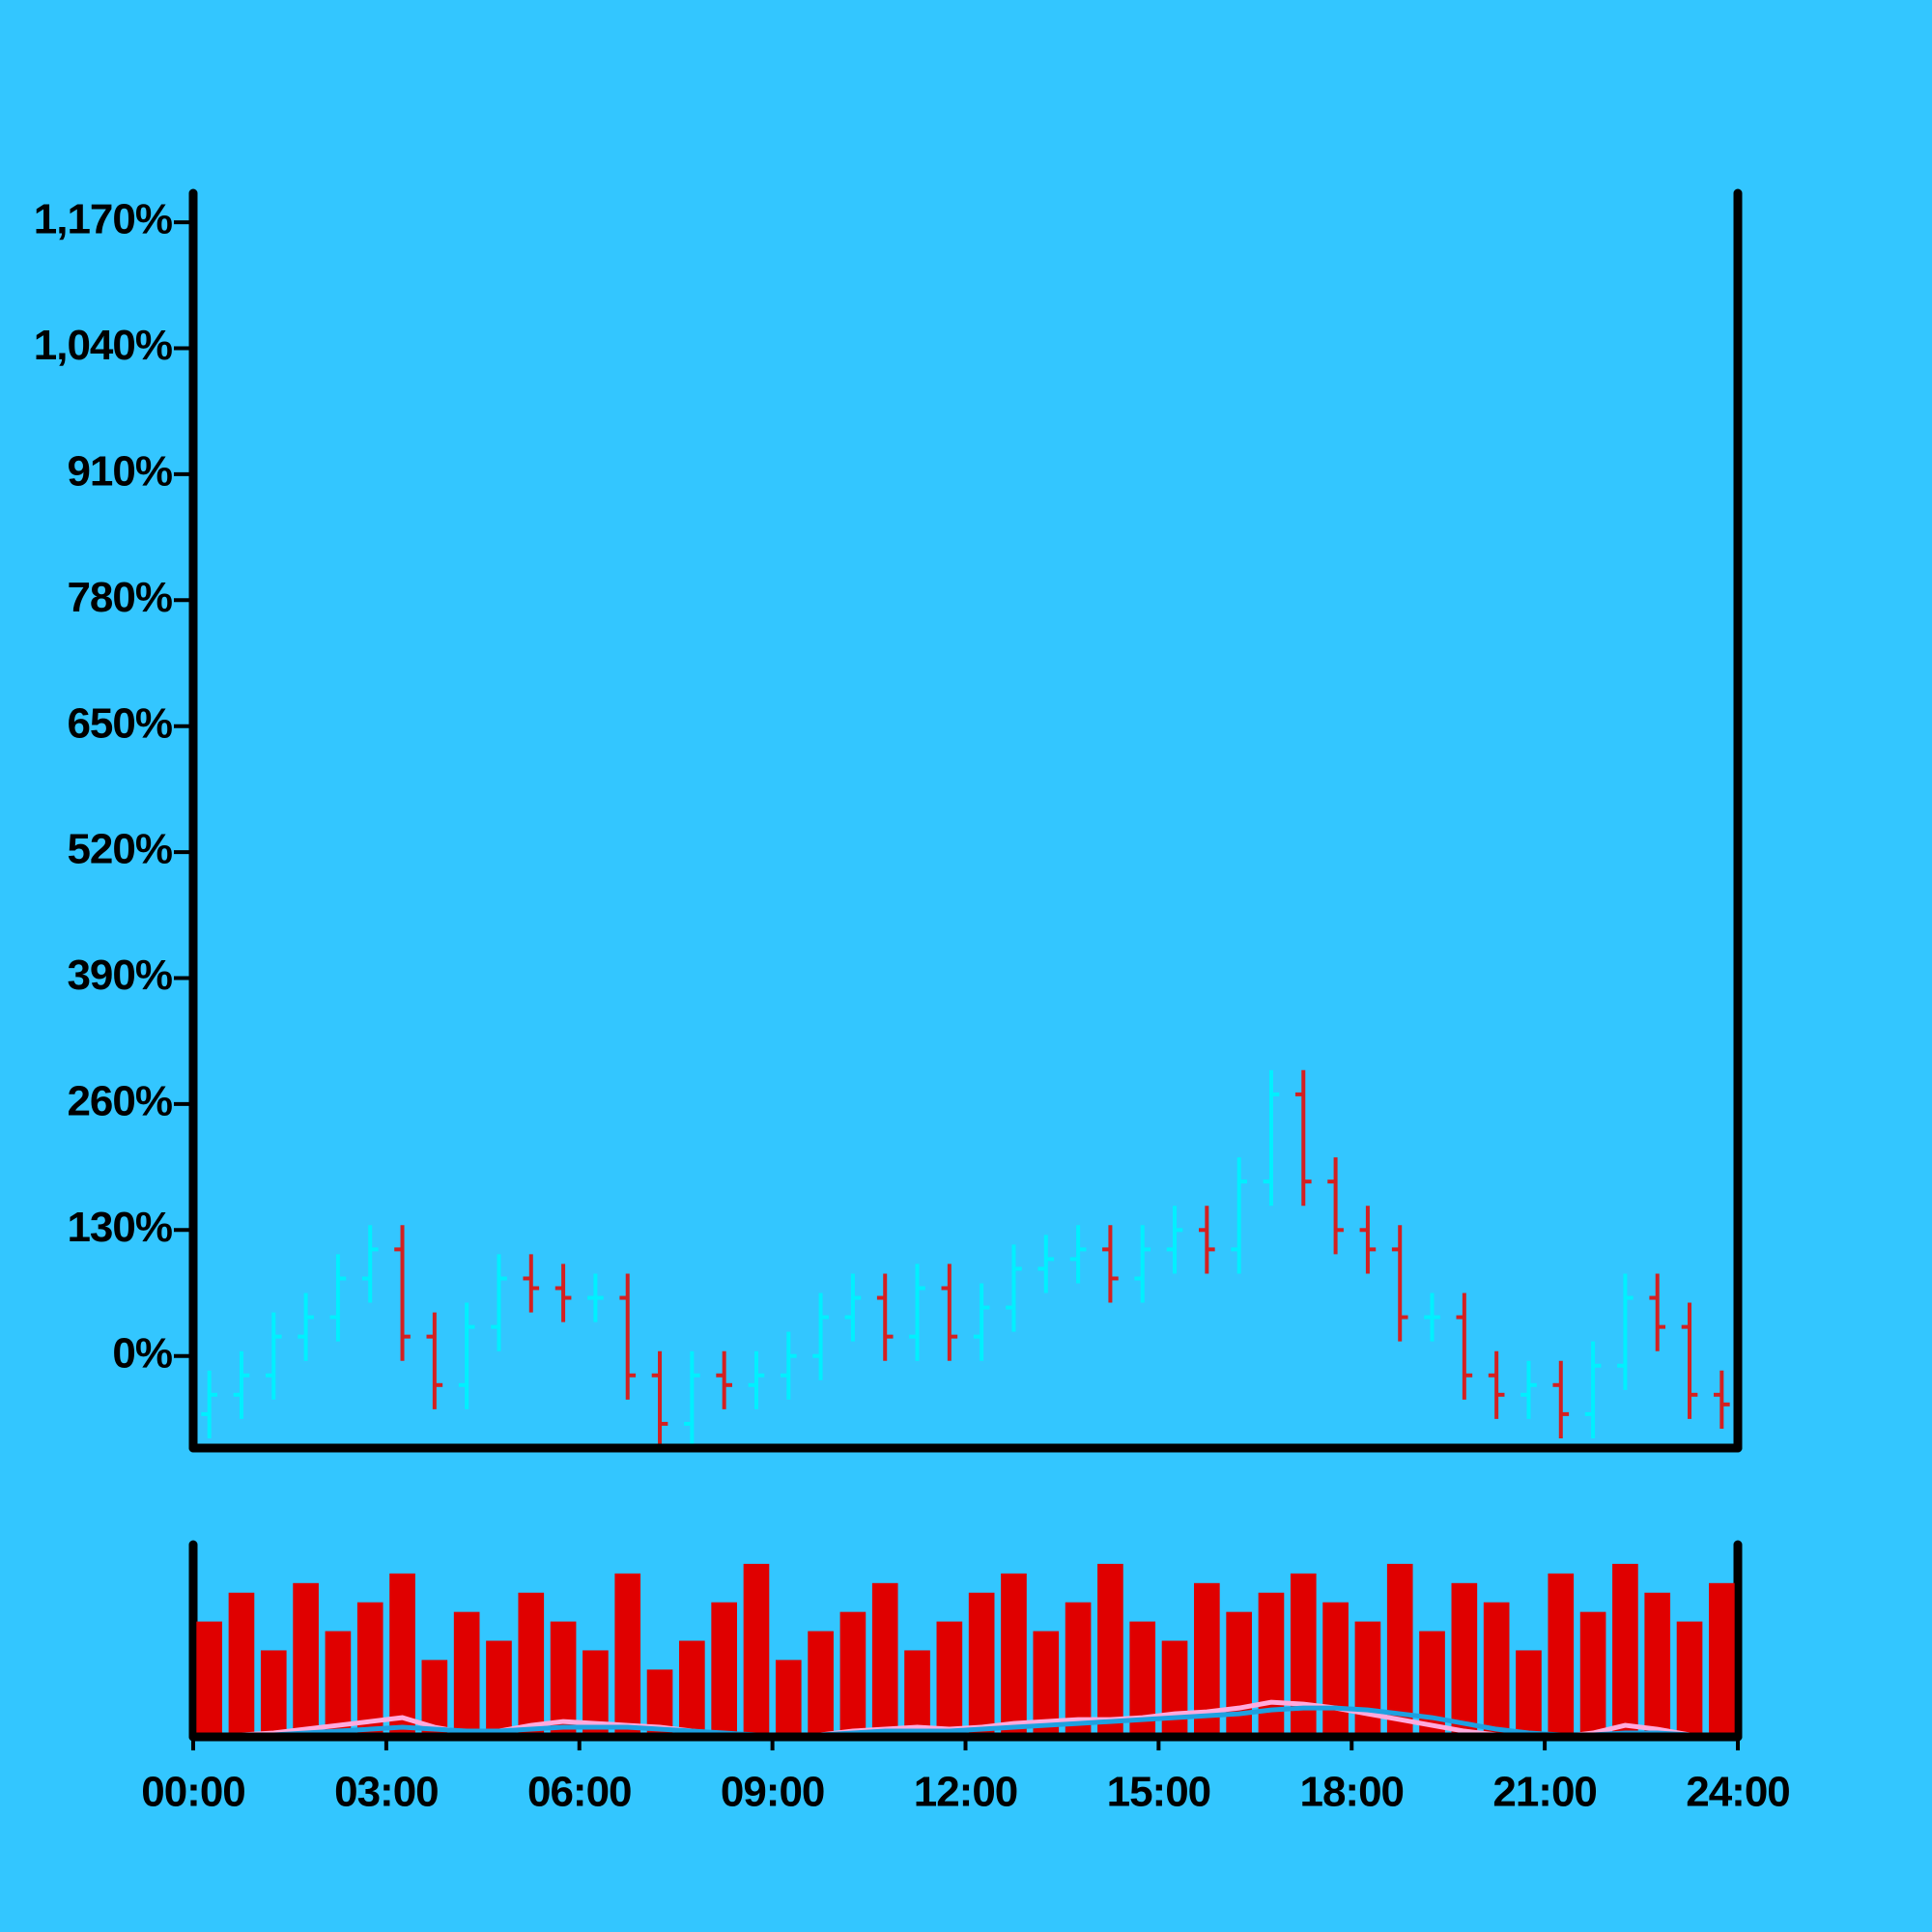 The image size is (1932, 1932). What do you see at coordinates (1159, 1792) in the screenshot?
I see `x-tick-label: 15:00` at bounding box center [1159, 1792].